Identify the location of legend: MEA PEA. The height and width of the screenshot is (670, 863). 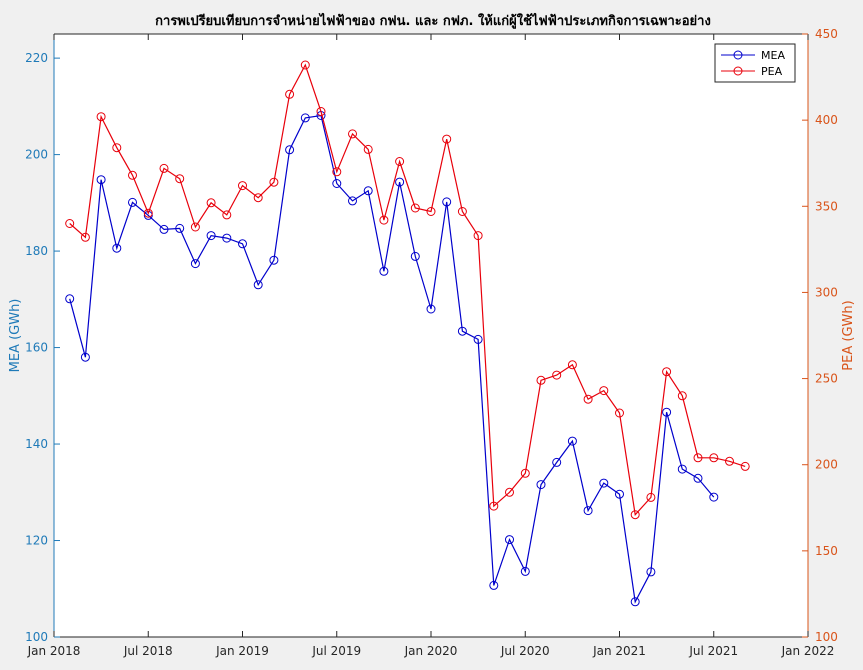
(755, 63).